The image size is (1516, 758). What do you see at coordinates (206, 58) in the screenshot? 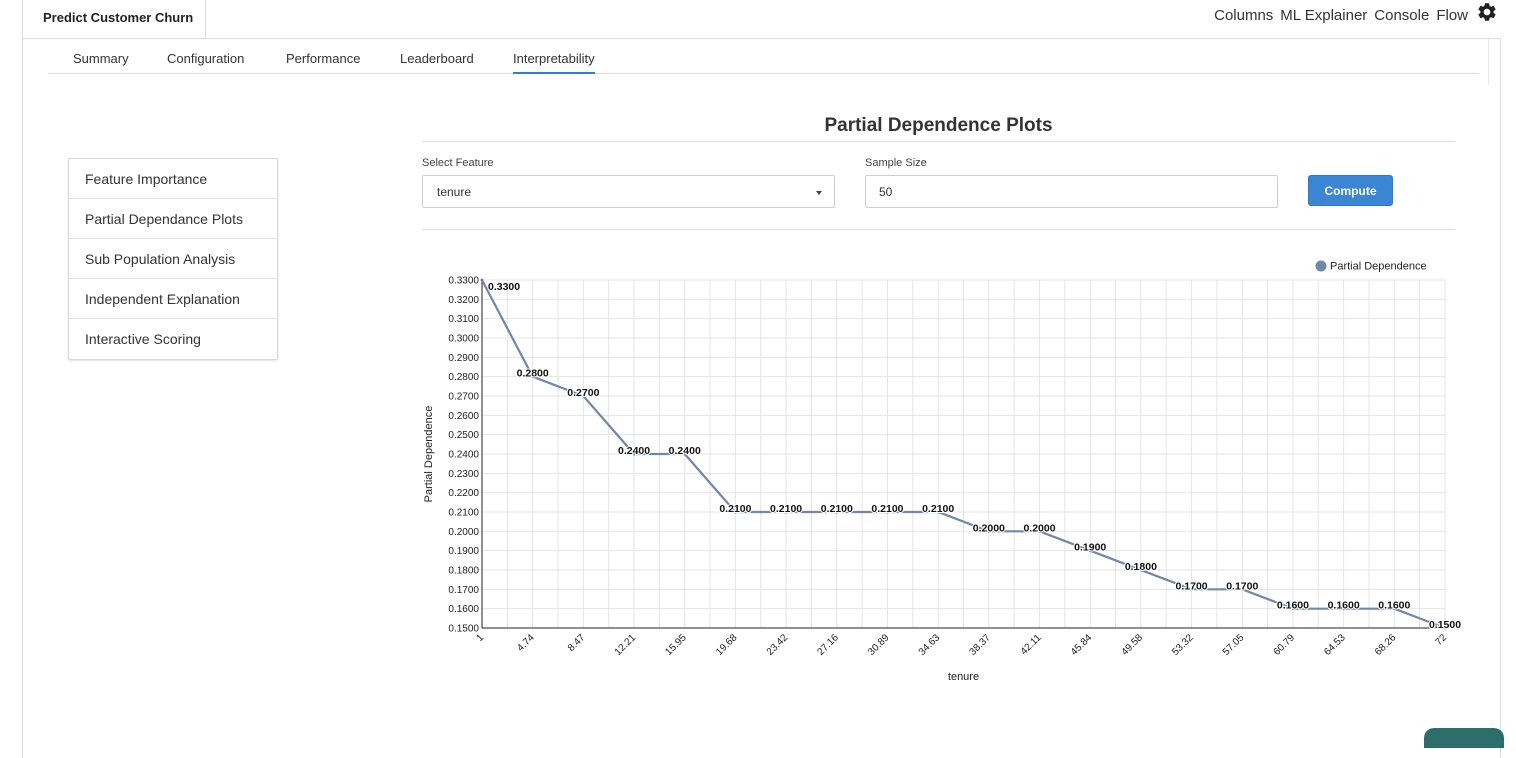
I see `tab-configuration: Configuration` at bounding box center [206, 58].